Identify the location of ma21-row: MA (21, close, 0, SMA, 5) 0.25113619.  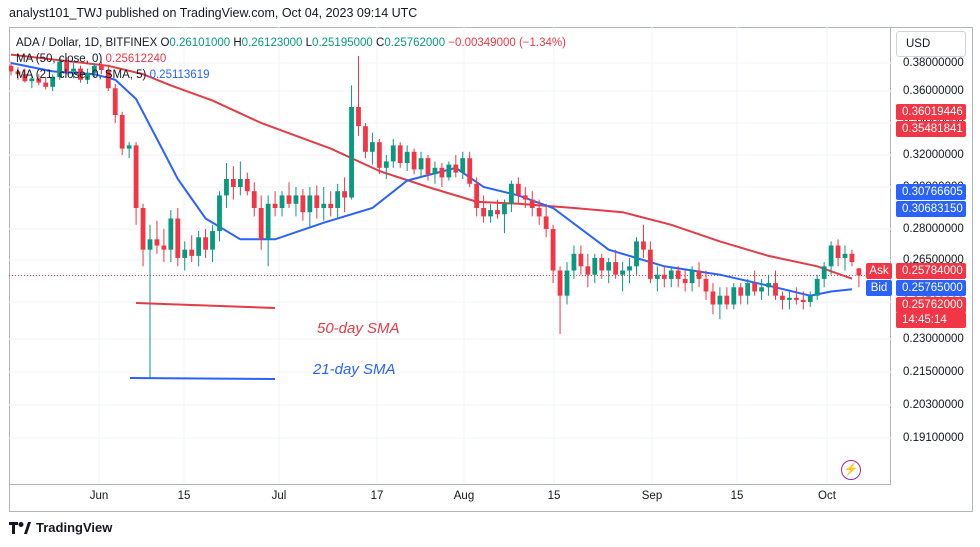
(291, 75).